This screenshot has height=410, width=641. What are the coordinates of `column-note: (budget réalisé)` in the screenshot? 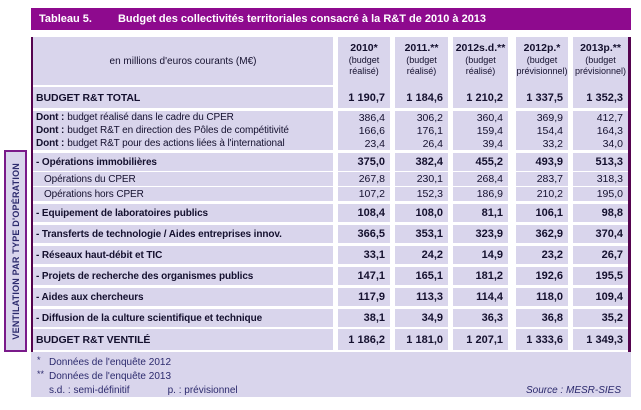 It's located at (421, 65).